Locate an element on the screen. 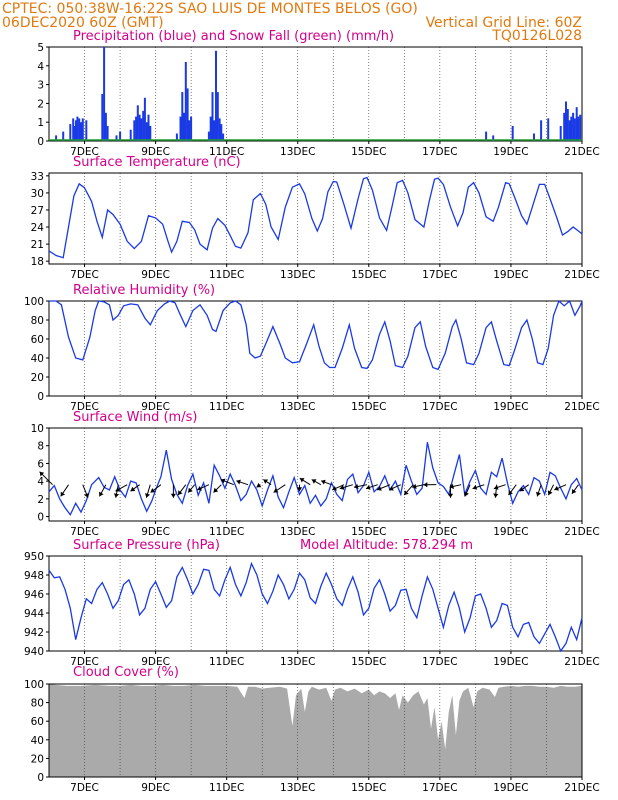 This screenshot has width=618, height=800. temperature-xtick-label: 7DEC is located at coordinates (84, 275).